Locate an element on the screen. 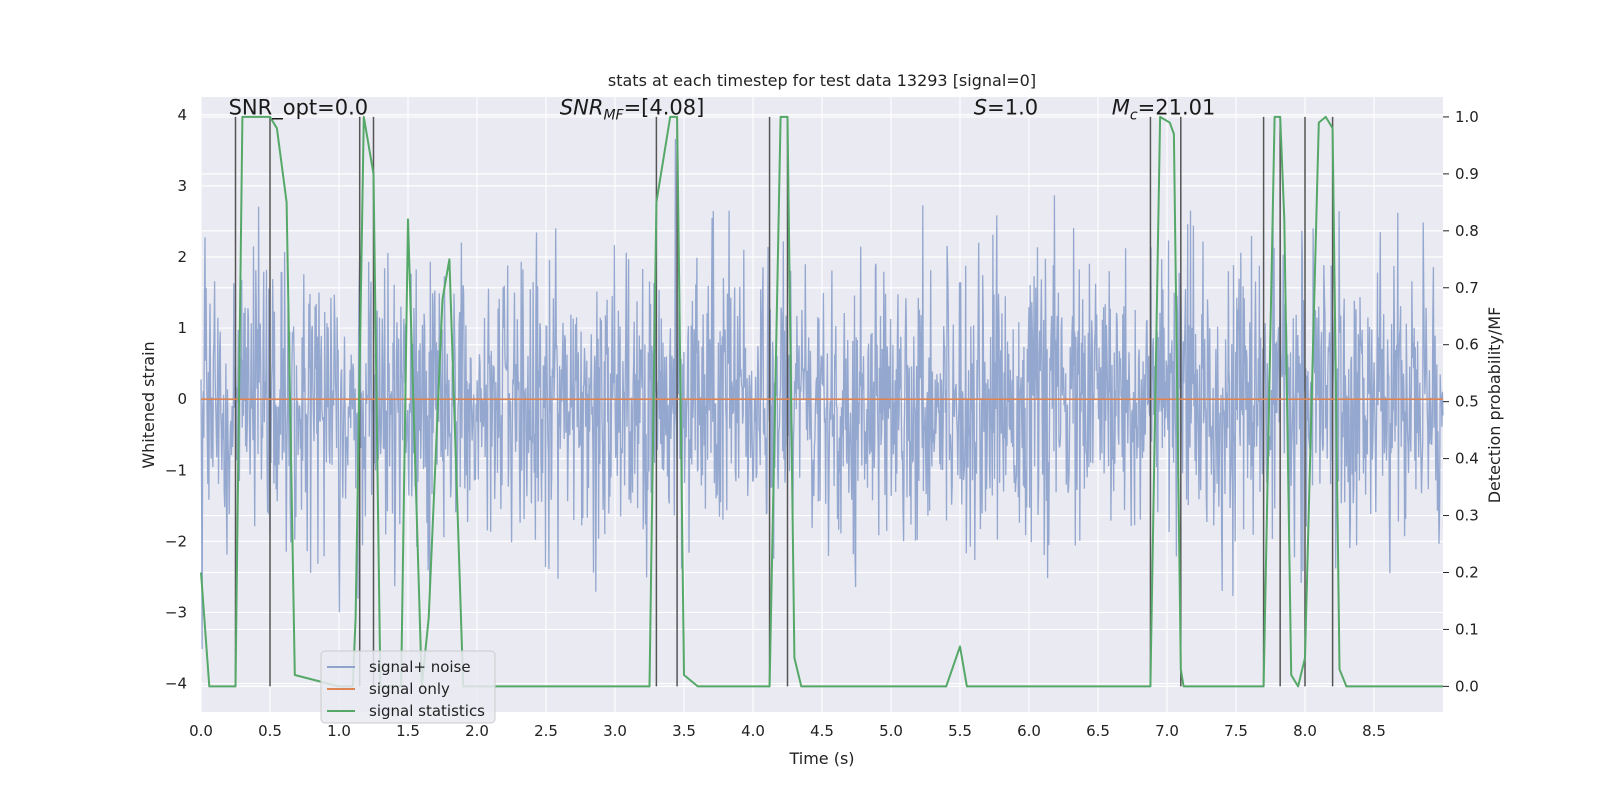 The height and width of the screenshot is (800, 1600). x-tick-label: 5.0 is located at coordinates (891, 731).